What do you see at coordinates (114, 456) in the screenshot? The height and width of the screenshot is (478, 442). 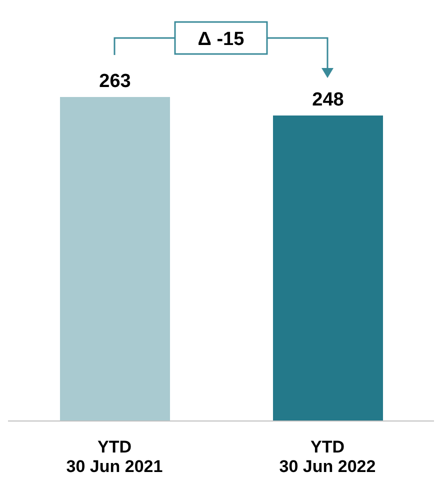 I see `x-tick-label: YTD 30 Jun 2021` at bounding box center [114, 456].